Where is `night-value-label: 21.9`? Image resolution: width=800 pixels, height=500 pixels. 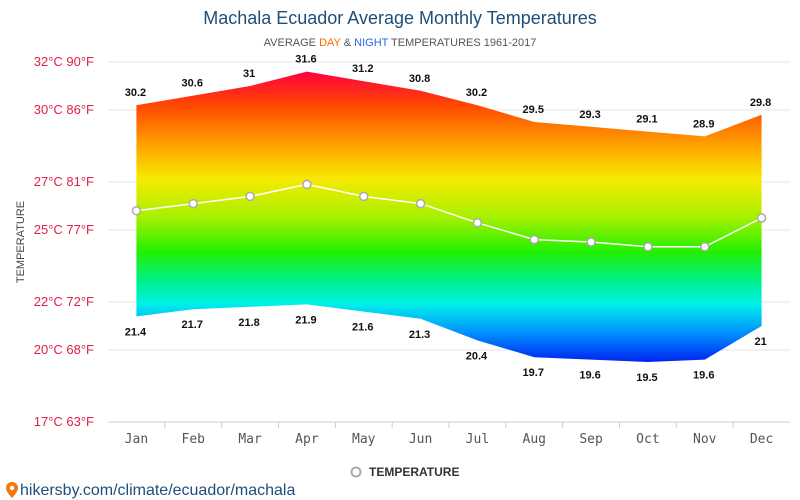
night-value-label: 21.9 is located at coordinates (305, 320).